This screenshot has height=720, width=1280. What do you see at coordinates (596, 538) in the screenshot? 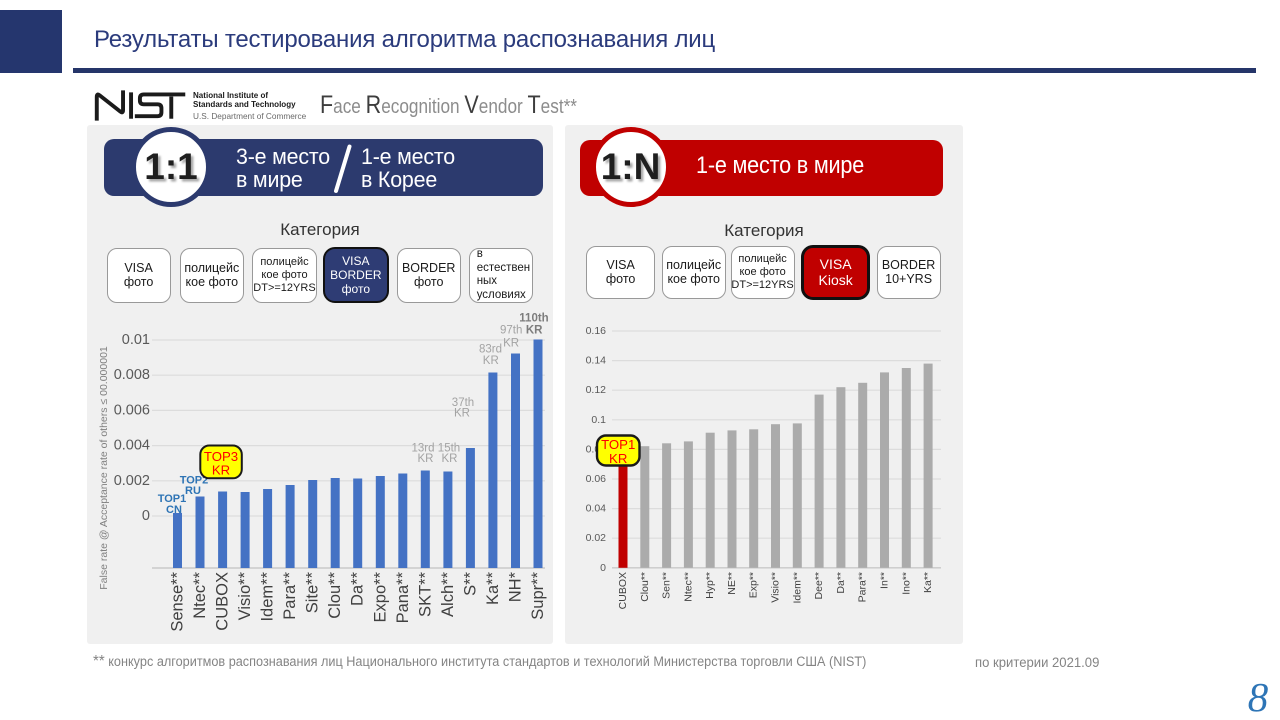
I see `svg-text: 0.02` at bounding box center [596, 538].